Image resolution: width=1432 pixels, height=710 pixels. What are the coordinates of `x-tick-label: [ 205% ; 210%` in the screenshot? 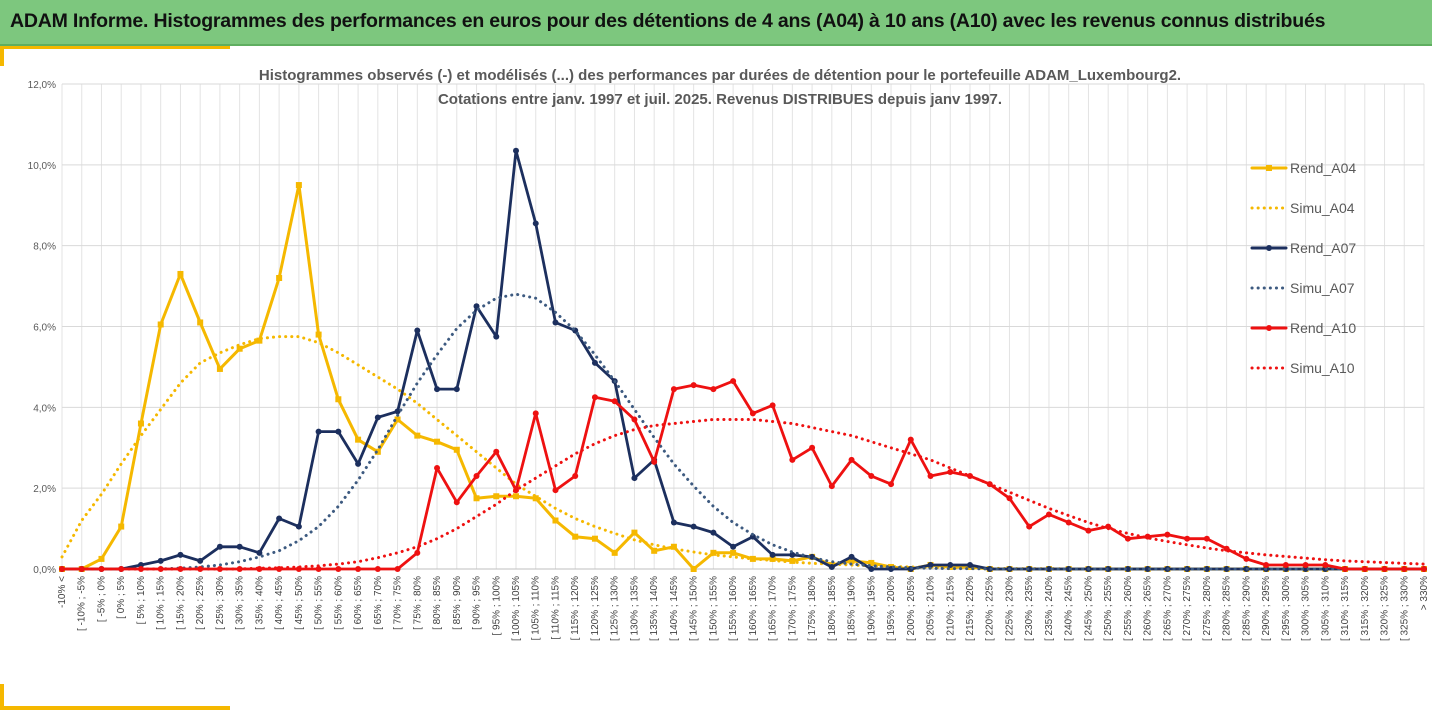 It's located at (931, 608).